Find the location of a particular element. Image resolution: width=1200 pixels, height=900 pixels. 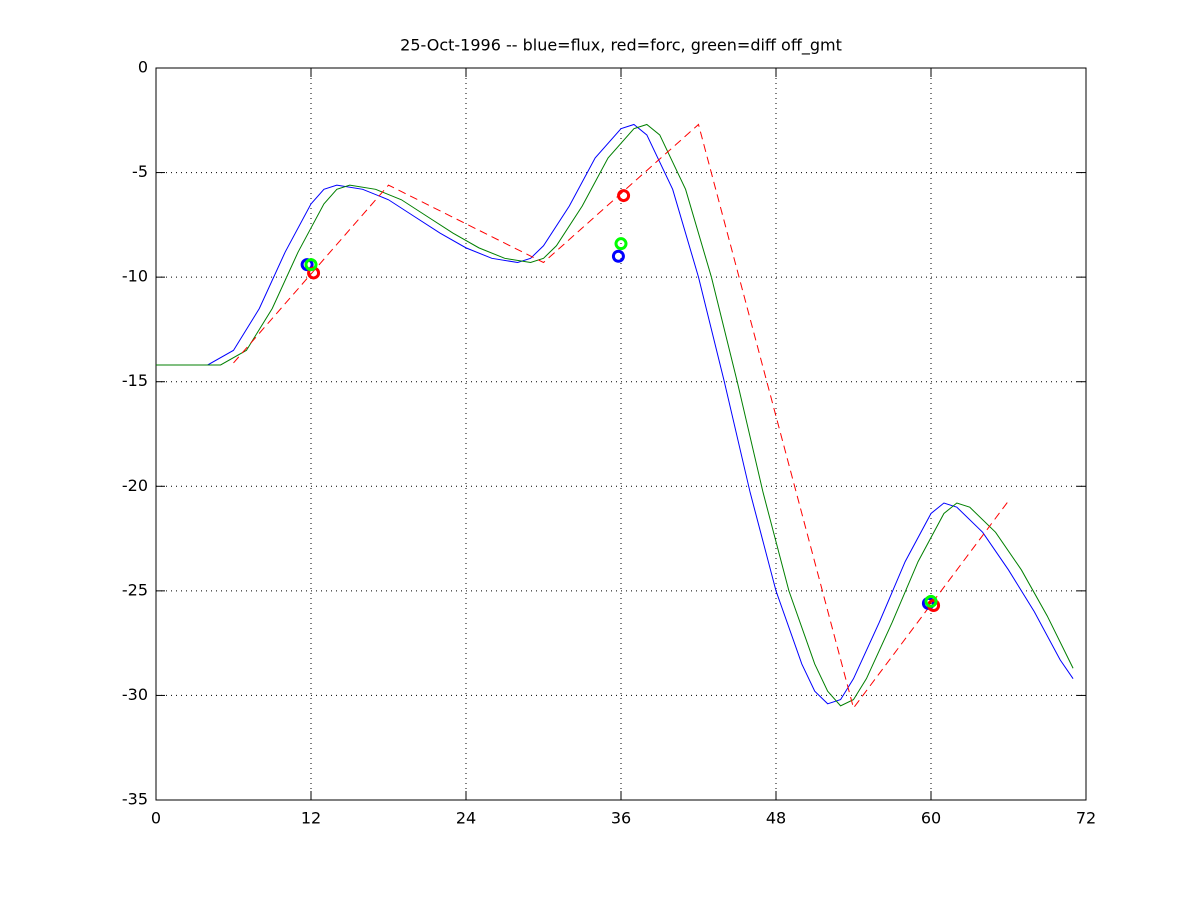

x-tick-label: 24 is located at coordinates (466, 818).